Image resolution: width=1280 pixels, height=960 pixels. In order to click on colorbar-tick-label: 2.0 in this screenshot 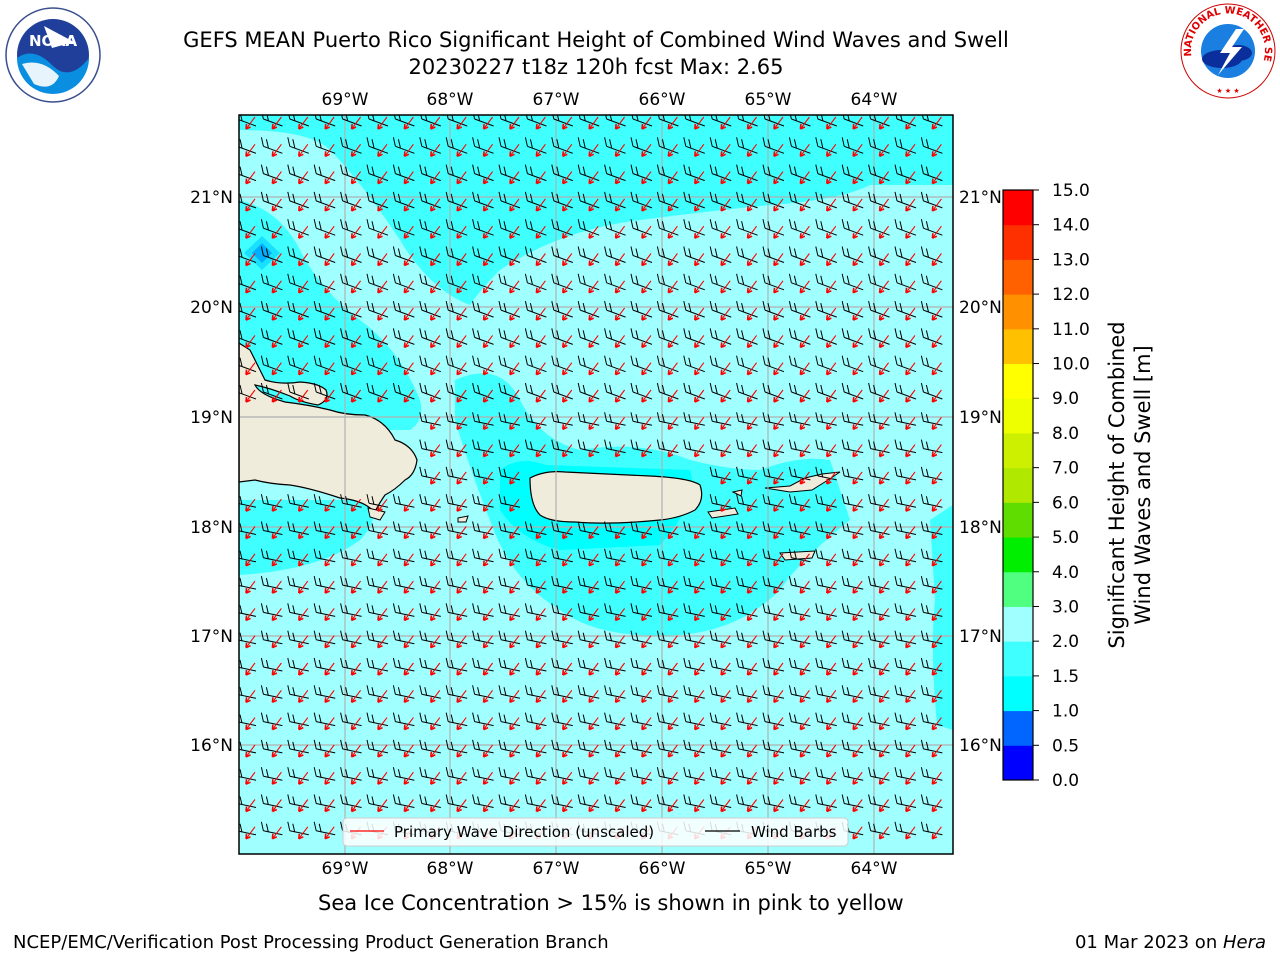, I will do `click(1065, 642)`.